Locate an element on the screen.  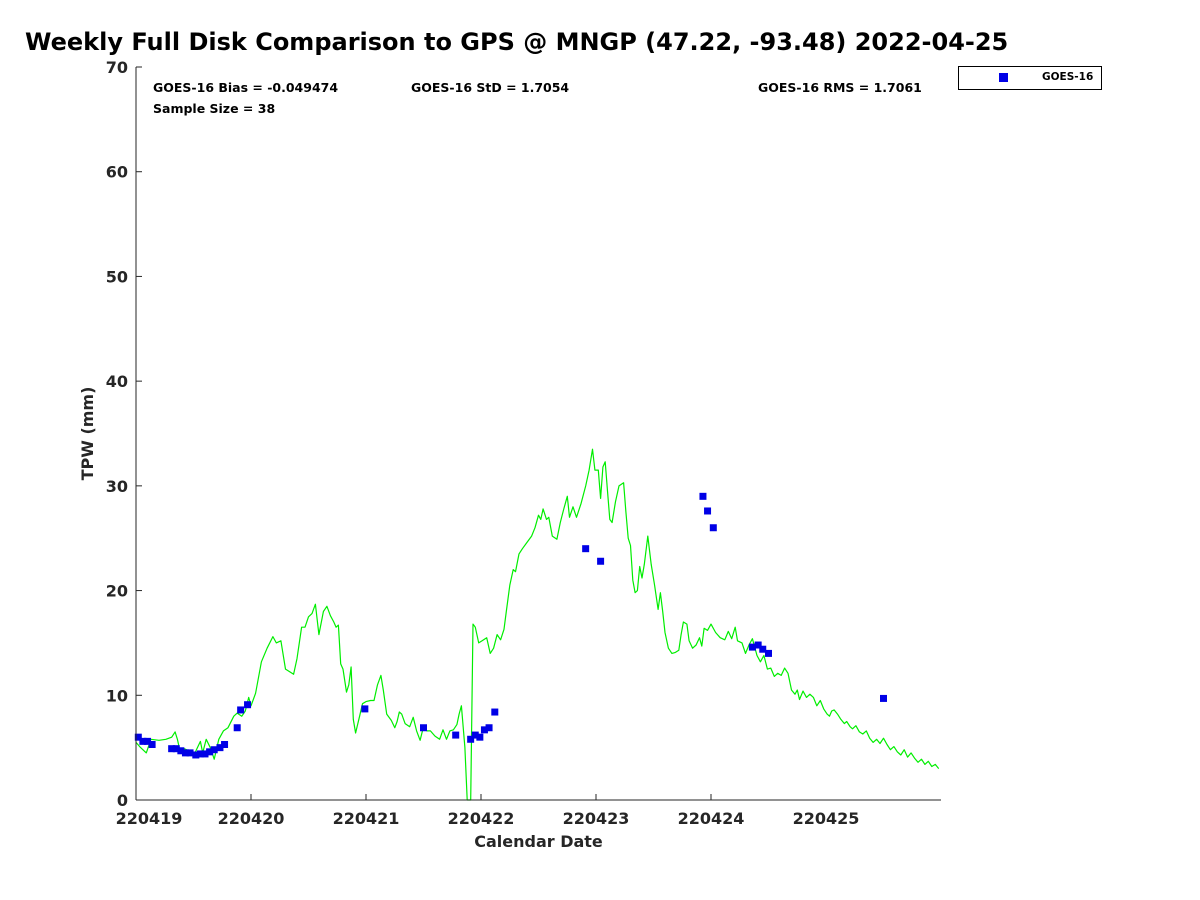
sample-size-stat: Sample Size = 38 is located at coordinates (214, 108).